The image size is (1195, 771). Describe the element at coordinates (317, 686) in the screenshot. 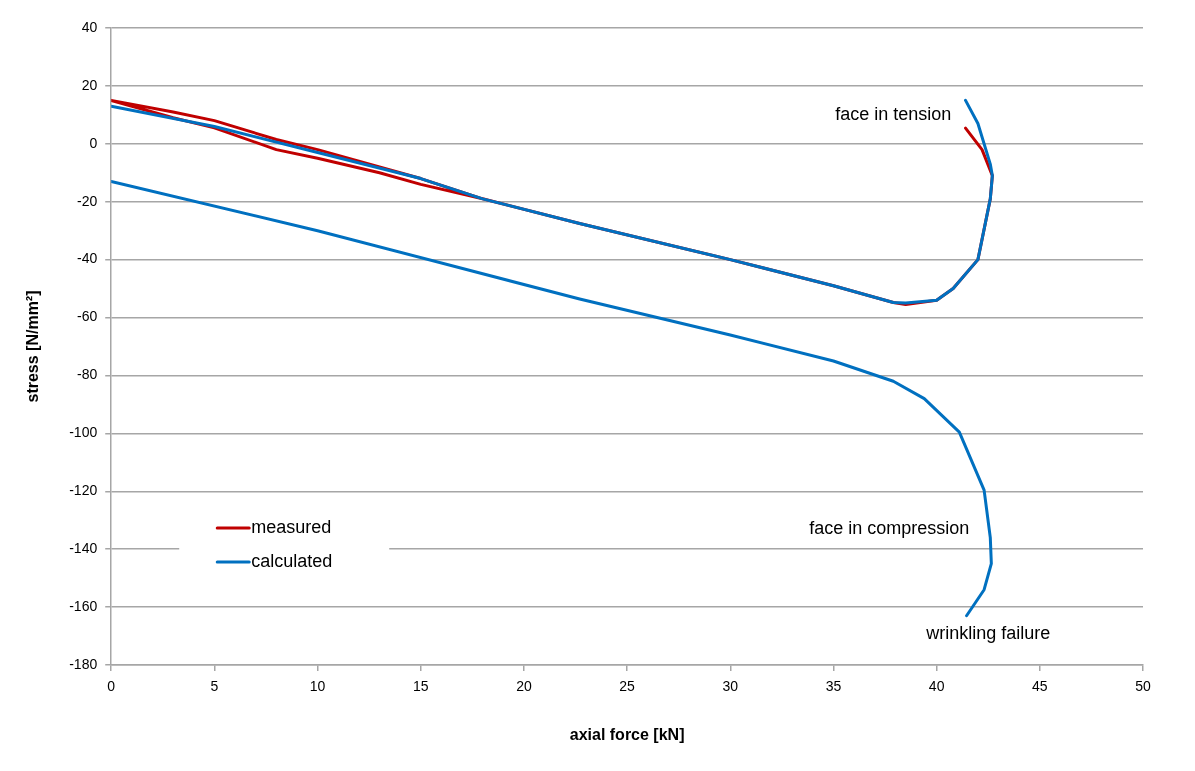

I see `x-tick-label: 10` at that location.